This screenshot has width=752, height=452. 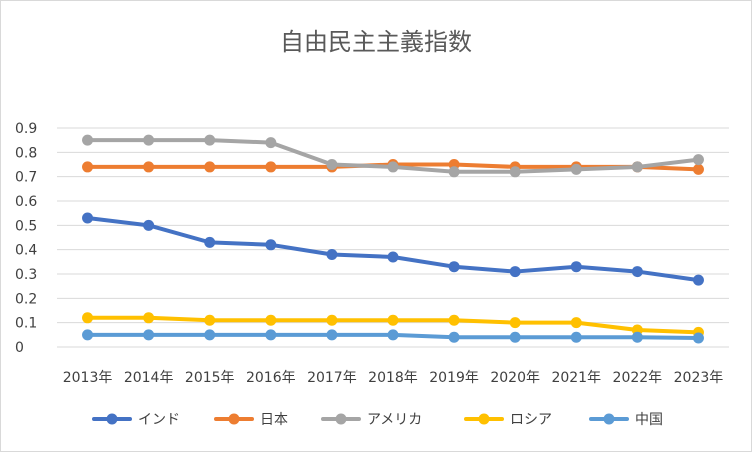 I want to click on y-tick-label: 0.9, so click(x=26, y=129).